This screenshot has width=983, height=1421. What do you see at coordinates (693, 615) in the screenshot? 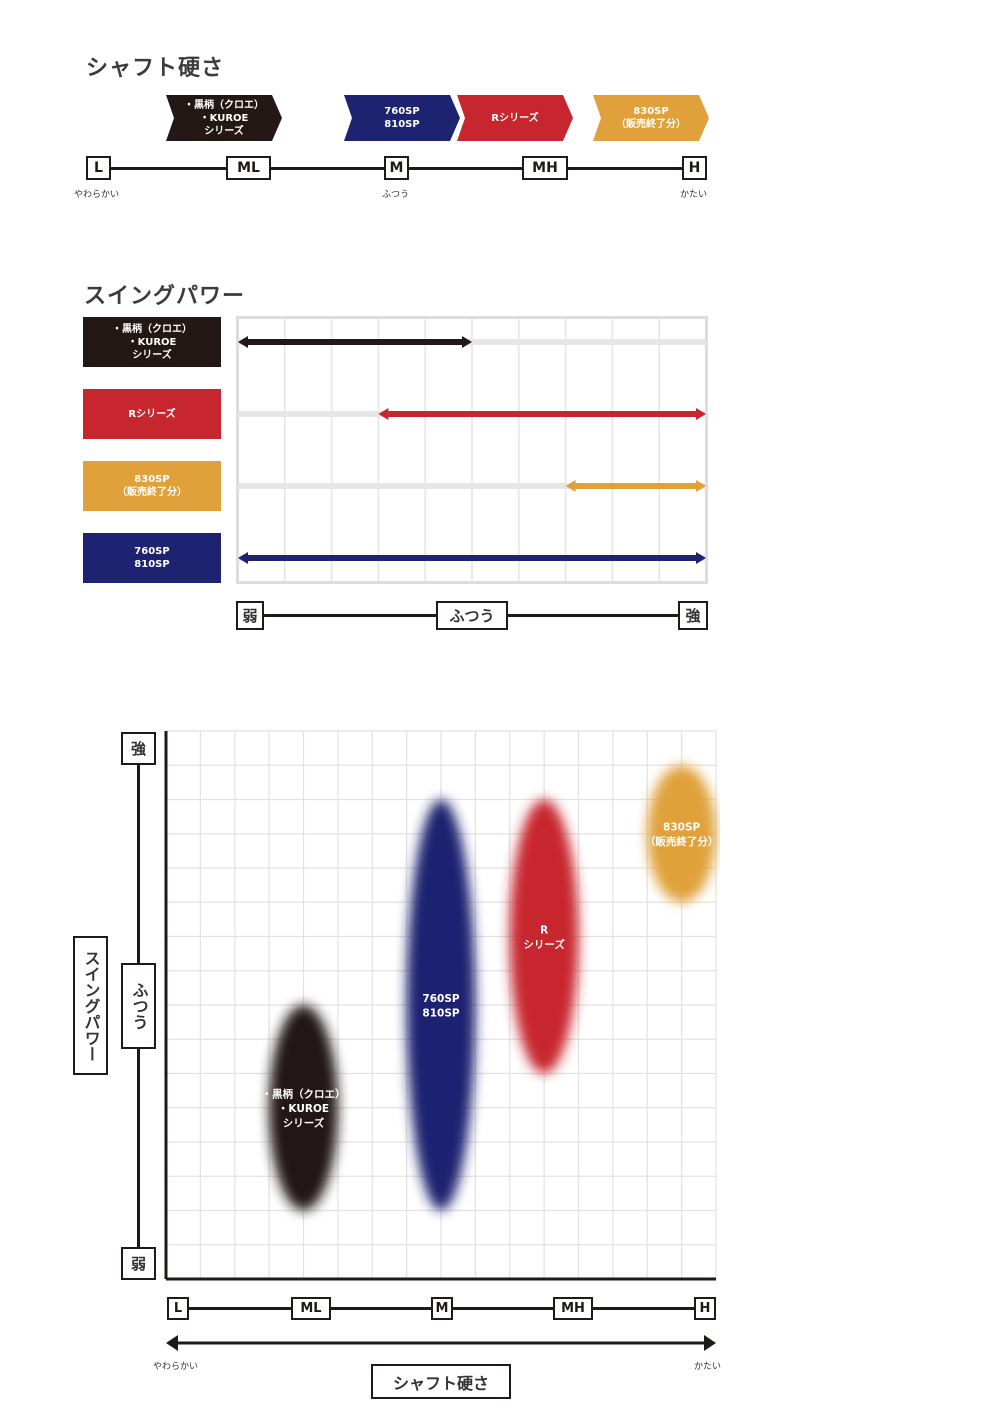
I see `power-strong: 強` at bounding box center [693, 615].